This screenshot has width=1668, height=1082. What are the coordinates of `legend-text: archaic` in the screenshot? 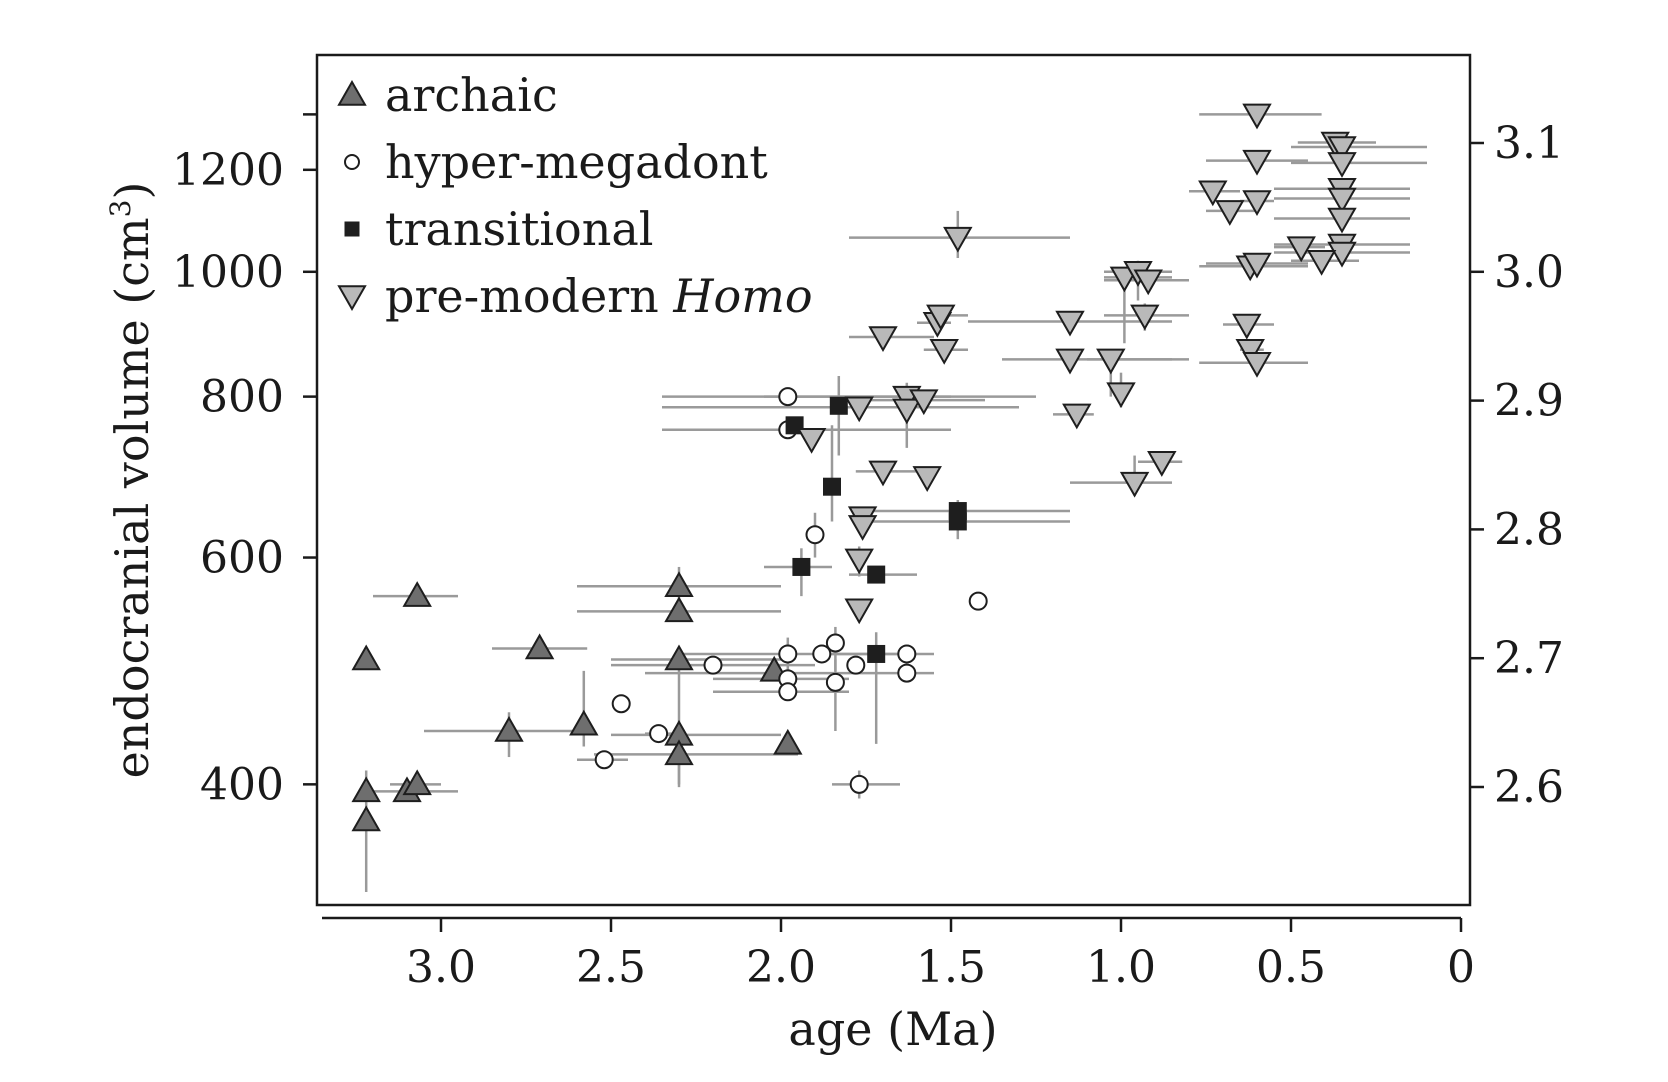 It's located at (471, 95).